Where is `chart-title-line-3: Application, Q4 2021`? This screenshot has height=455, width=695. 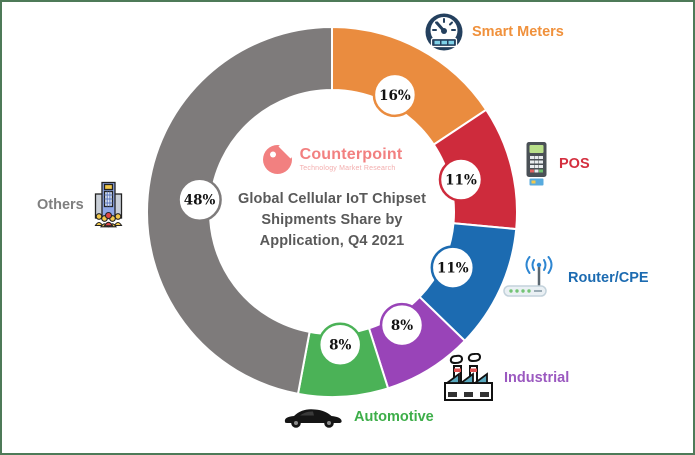 chart-title-line-3: Application, Q4 2021 is located at coordinates (332, 241).